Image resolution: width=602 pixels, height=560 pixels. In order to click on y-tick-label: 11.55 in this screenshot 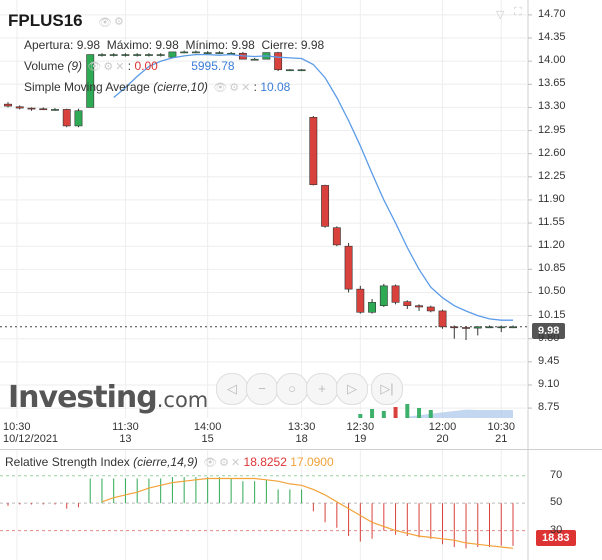, I will do `click(551, 222)`.